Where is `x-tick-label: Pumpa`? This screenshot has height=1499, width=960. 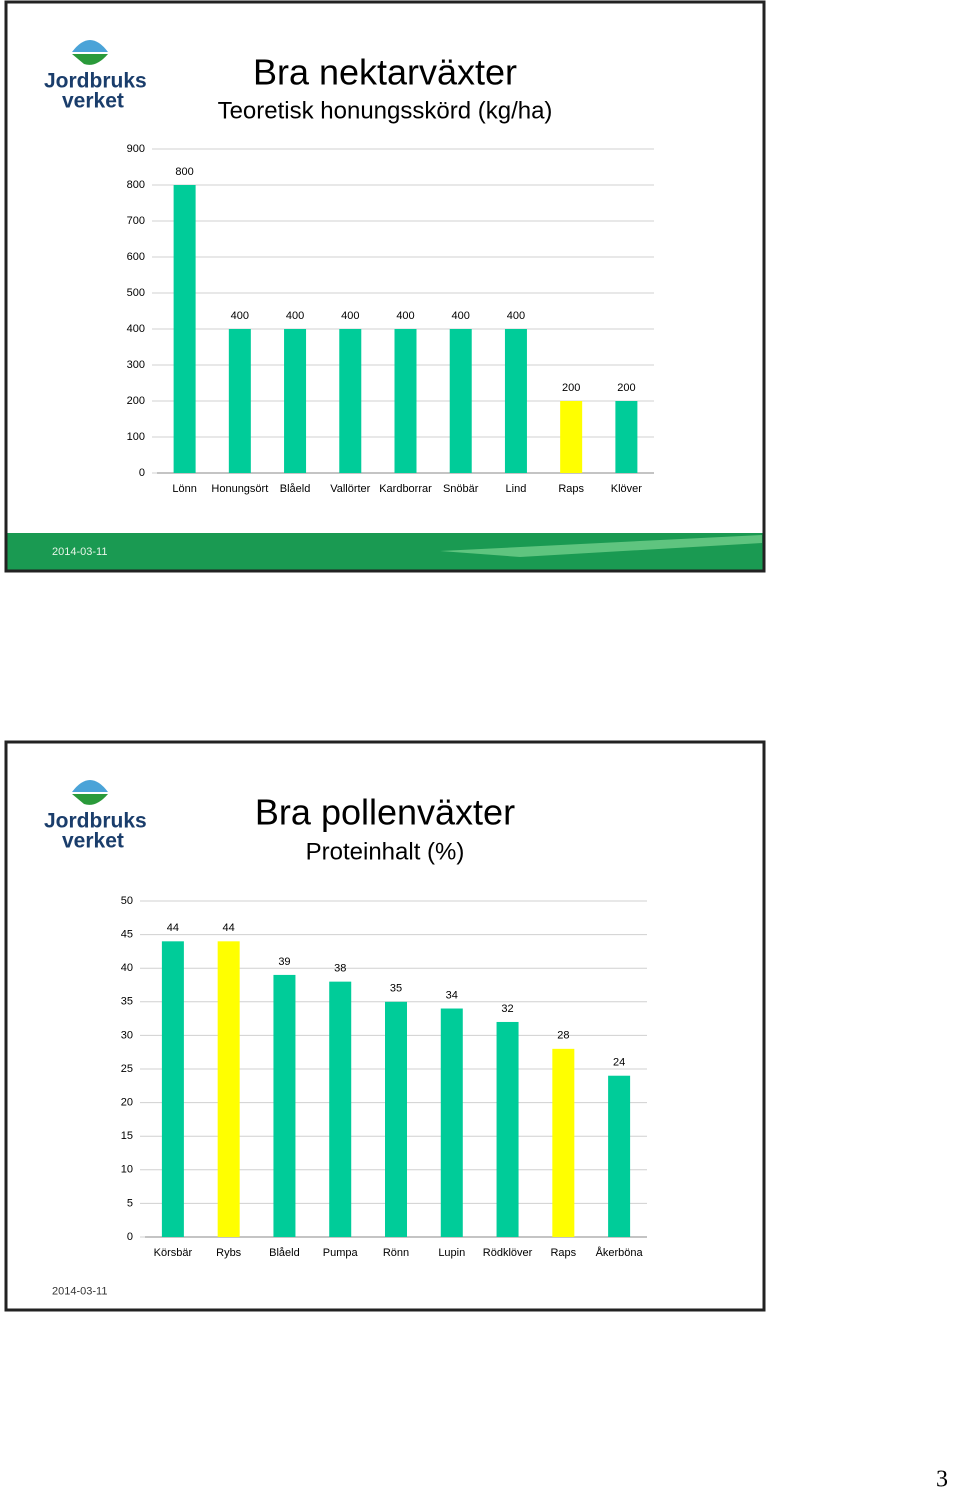 x-tick-label: Pumpa is located at coordinates (341, 1253).